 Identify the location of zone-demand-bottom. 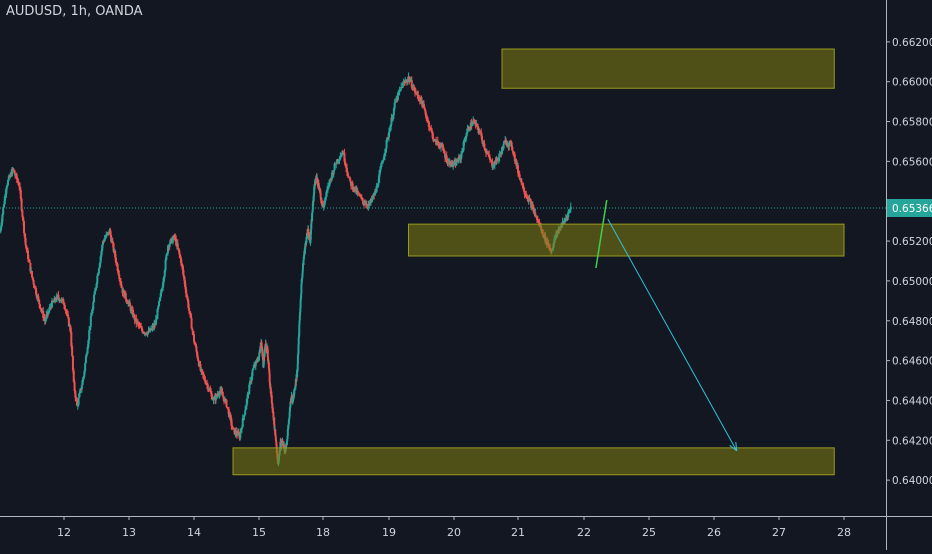
(533, 461).